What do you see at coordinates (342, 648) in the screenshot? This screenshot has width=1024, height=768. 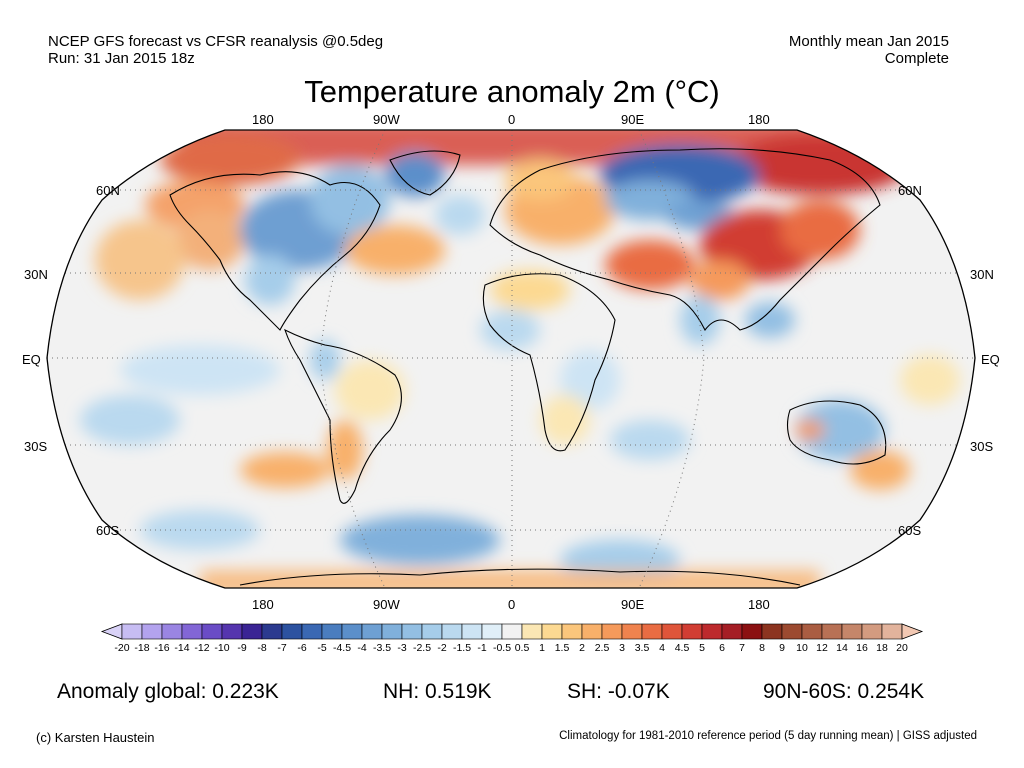 I see `colorbar-tick-label: -4.5` at bounding box center [342, 648].